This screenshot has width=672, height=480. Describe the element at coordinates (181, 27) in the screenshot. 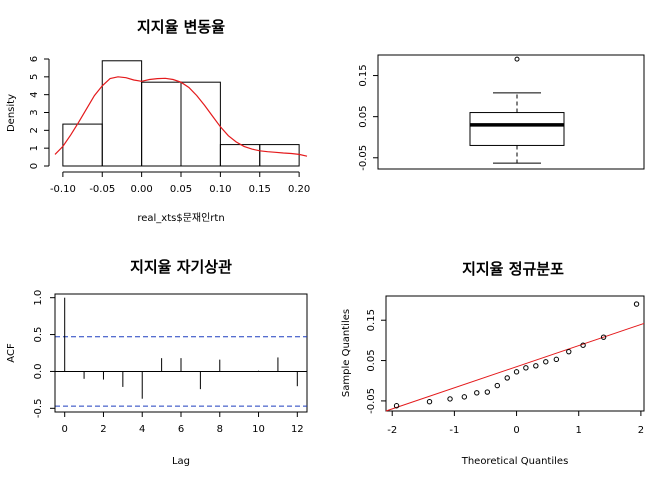

I see `histogram-title: 지지율 변동율` at that location.